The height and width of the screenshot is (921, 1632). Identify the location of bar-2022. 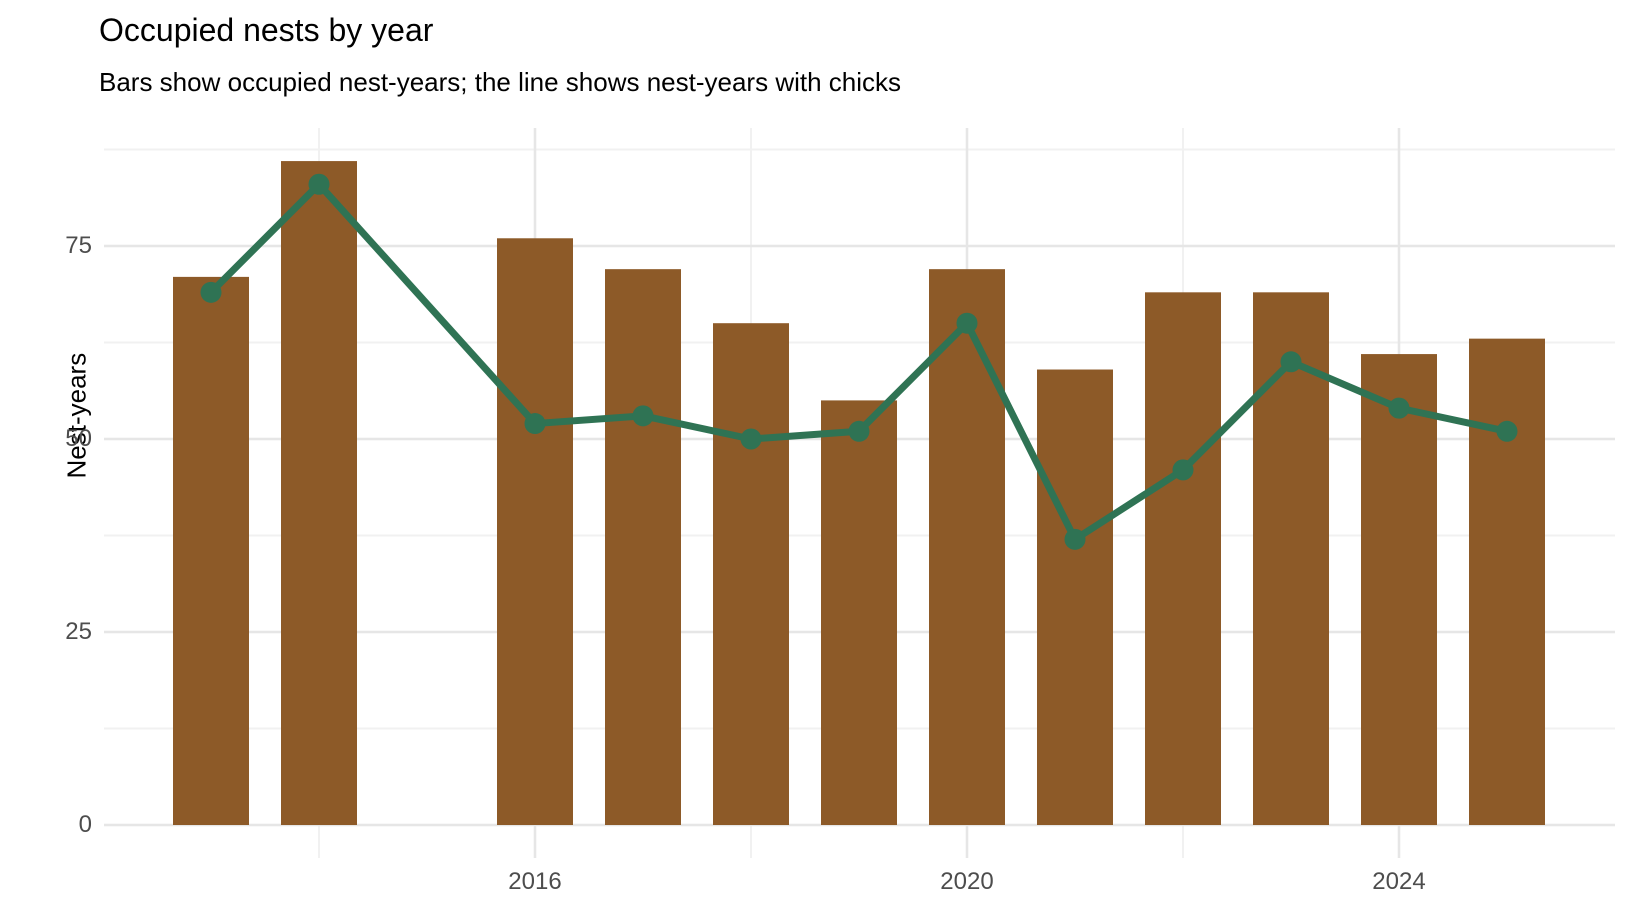
(1183, 558).